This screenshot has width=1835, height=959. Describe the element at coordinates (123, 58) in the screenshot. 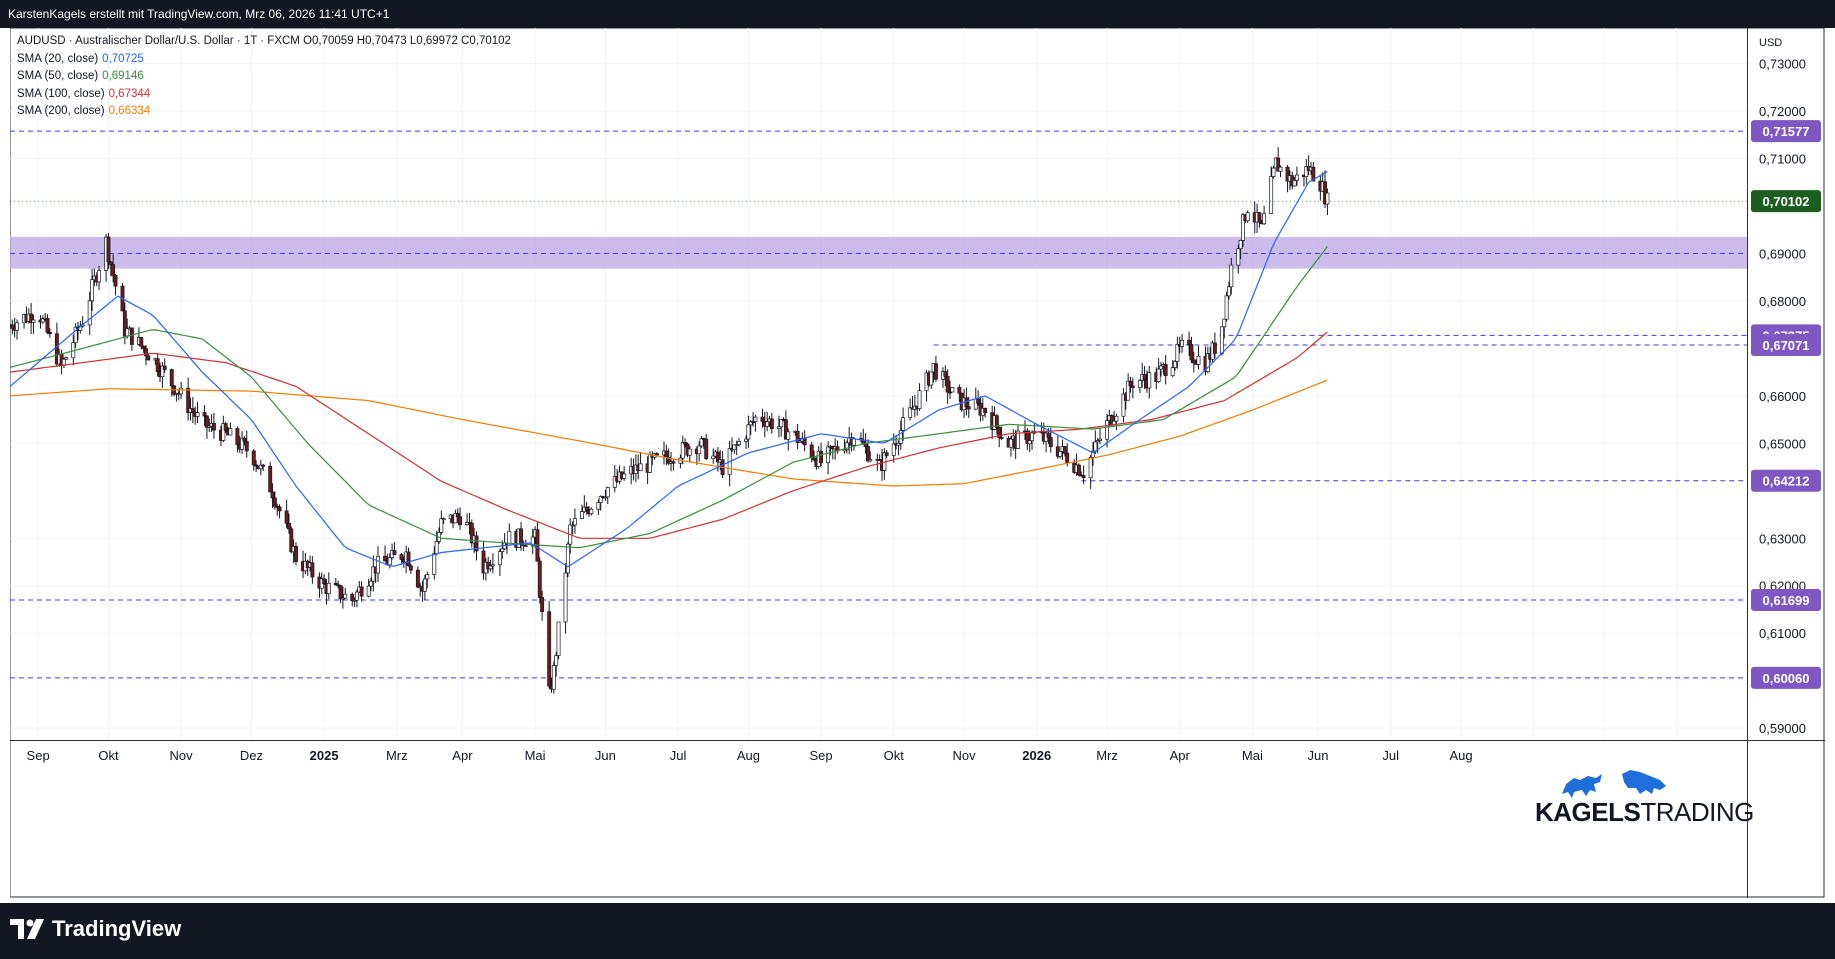

I see `indicator-value: 0,70725` at that location.